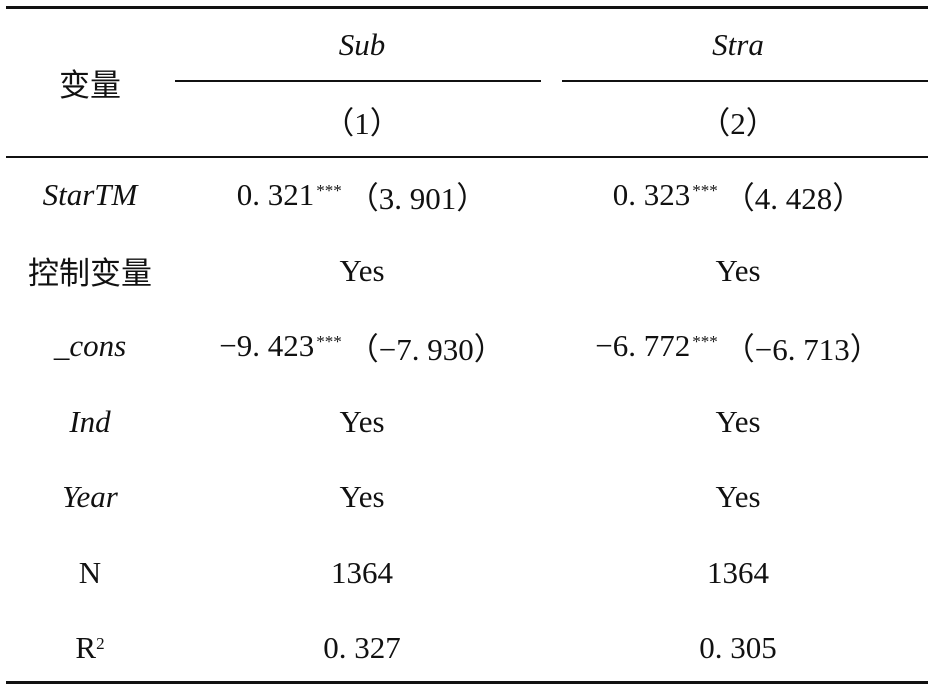 The width and height of the screenshot is (934, 686). What do you see at coordinates (100, 643) in the screenshot?
I see `row-label-sup: 2` at bounding box center [100, 643].